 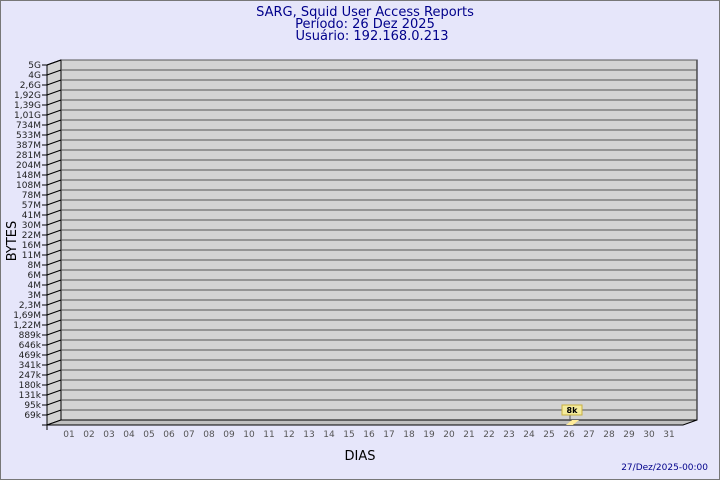 What do you see at coordinates (169, 435) in the screenshot?
I see `x-tick-label: 06` at bounding box center [169, 435].